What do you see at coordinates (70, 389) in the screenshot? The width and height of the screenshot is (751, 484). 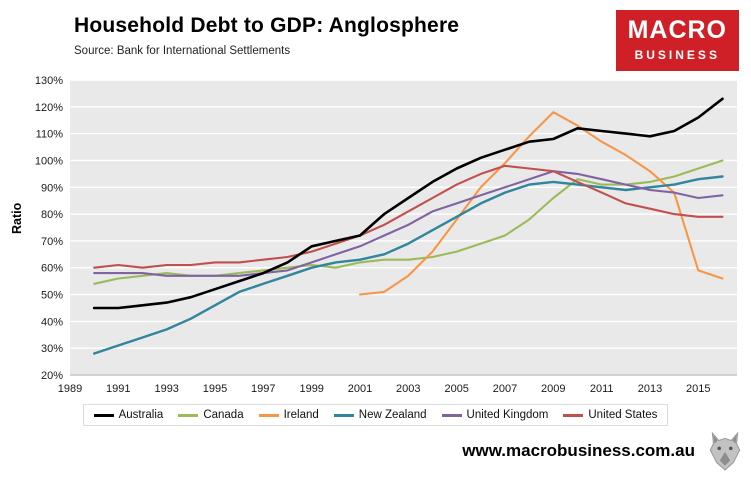 I see `x-tick-label: 1989` at bounding box center [70, 389].